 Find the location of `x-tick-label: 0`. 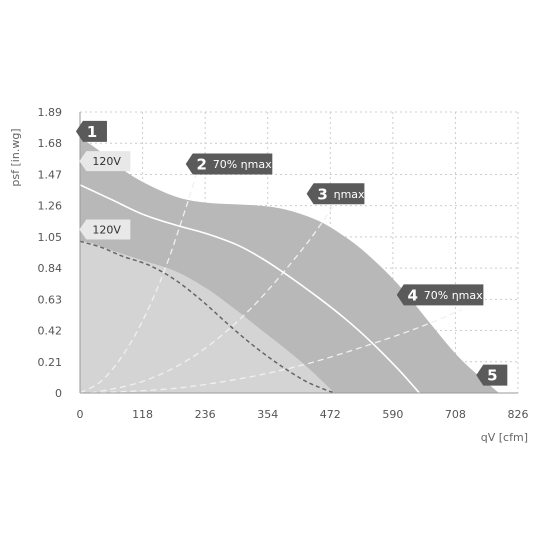

x-tick-label: 0 is located at coordinates (80, 414).